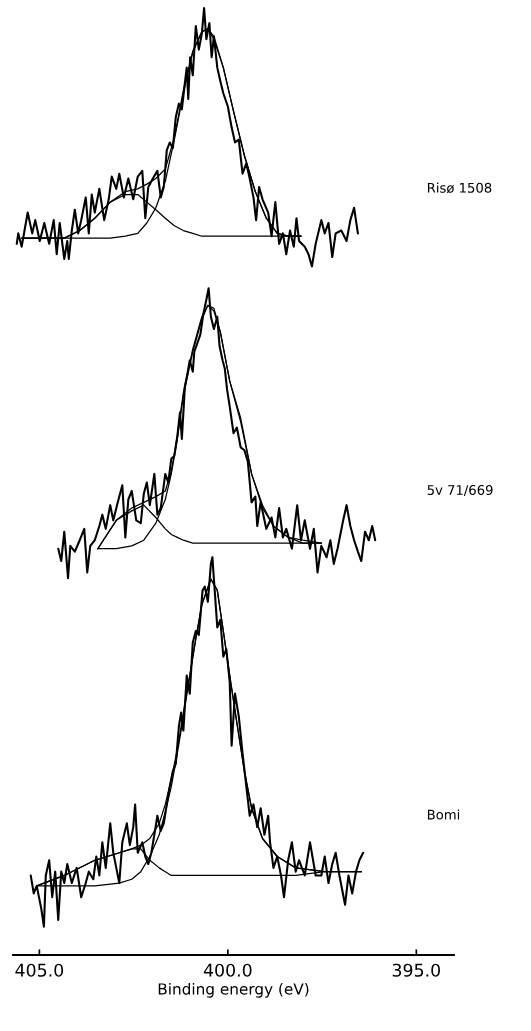  What do you see at coordinates (416, 970) in the screenshot?
I see `x-tick-label: 395.0` at bounding box center [416, 970].